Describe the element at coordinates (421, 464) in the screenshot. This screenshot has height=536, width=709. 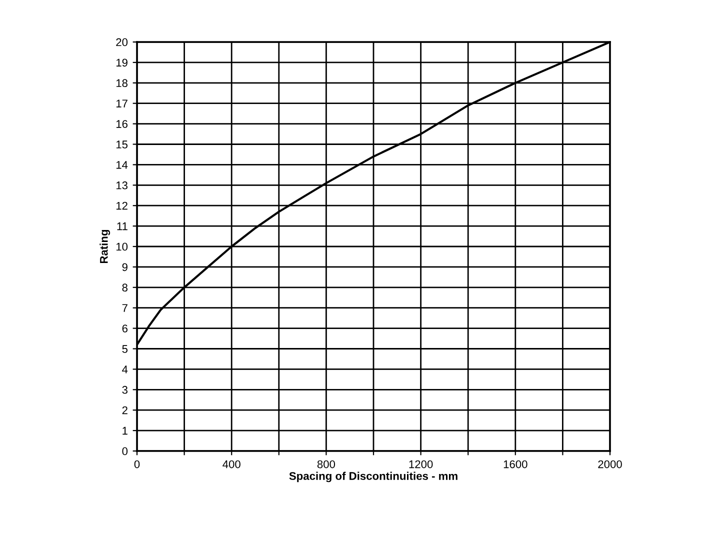
I see `x-tick-label: 1200` at that location.